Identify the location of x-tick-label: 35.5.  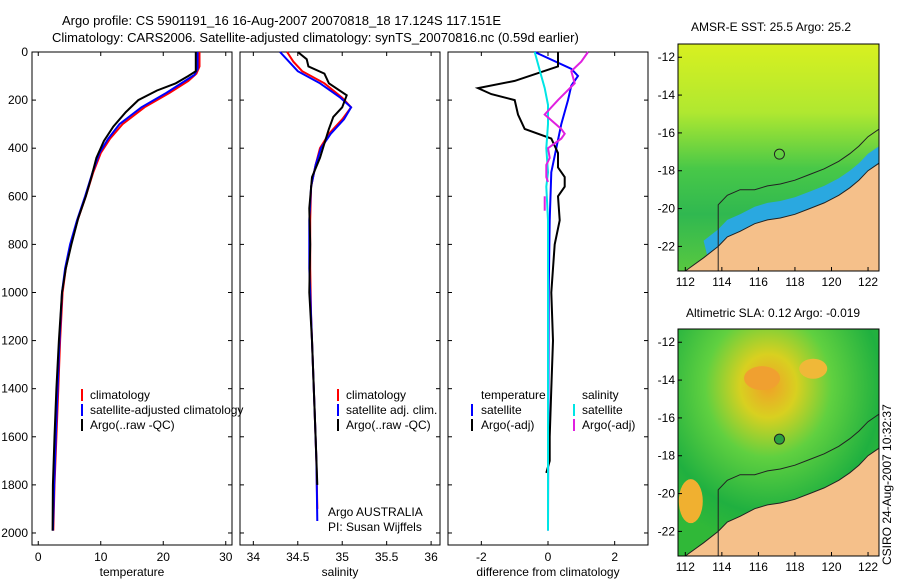
(387, 557).